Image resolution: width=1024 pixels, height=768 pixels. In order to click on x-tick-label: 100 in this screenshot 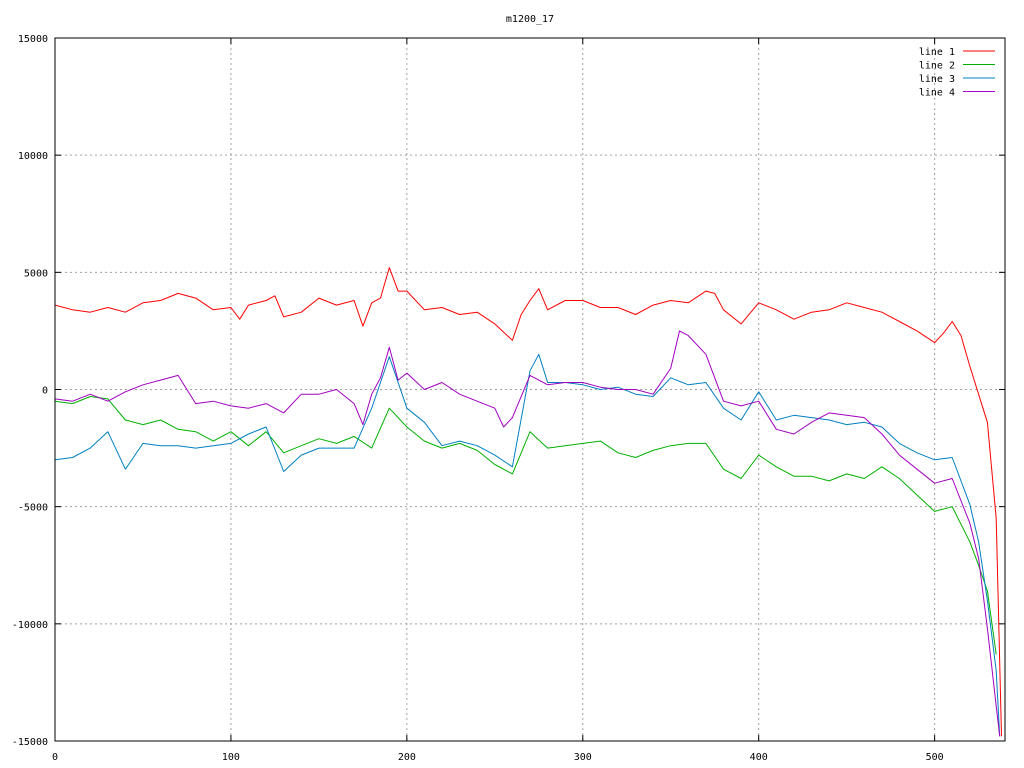, I will do `click(231, 757)`.